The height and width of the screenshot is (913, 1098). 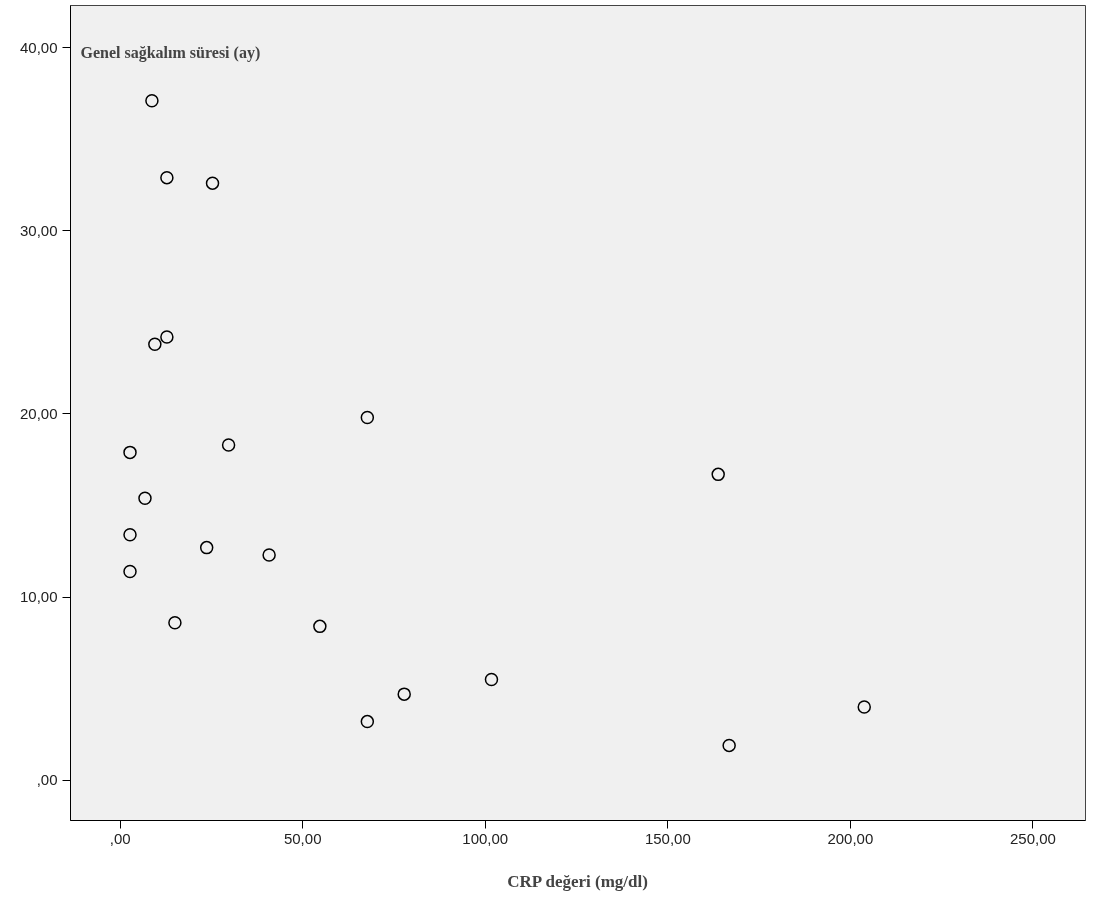 I want to click on y-tick-label: 30,00, so click(x=38, y=230).